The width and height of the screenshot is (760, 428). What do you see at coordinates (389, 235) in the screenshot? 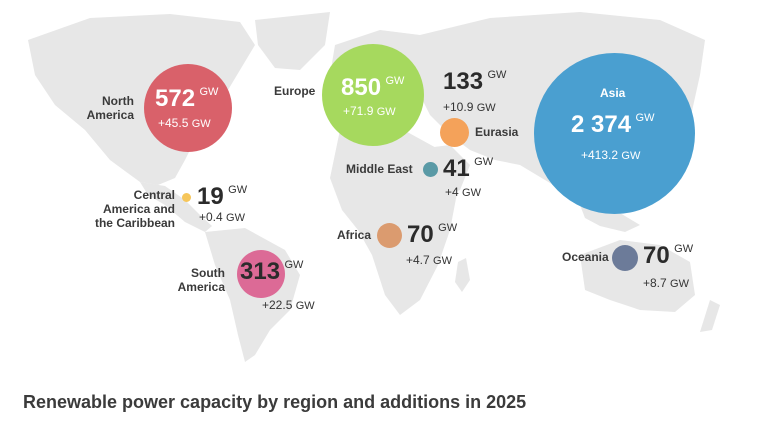
I see `africa-bubble` at bounding box center [389, 235].